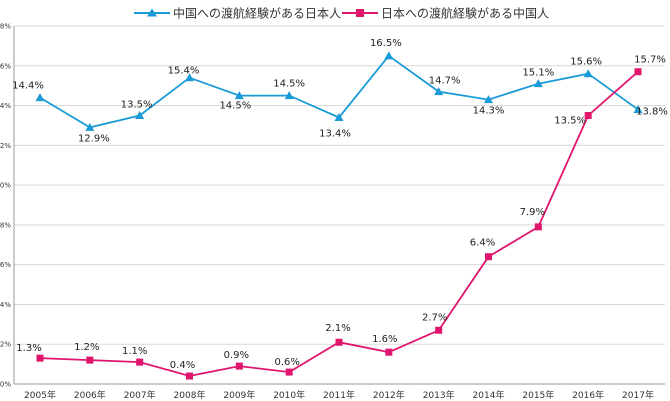 The height and width of the screenshot is (401, 670). I want to click on x-tick-label: 2013年, so click(439, 395).